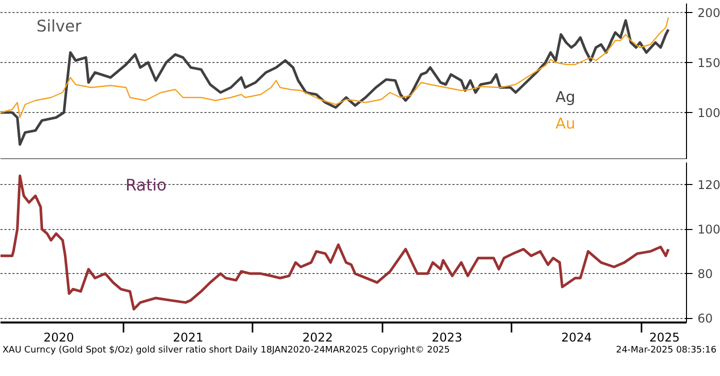 The width and height of the screenshot is (720, 376). What do you see at coordinates (709, 185) in the screenshot?
I see `y-tick-label: 120` at bounding box center [709, 185].